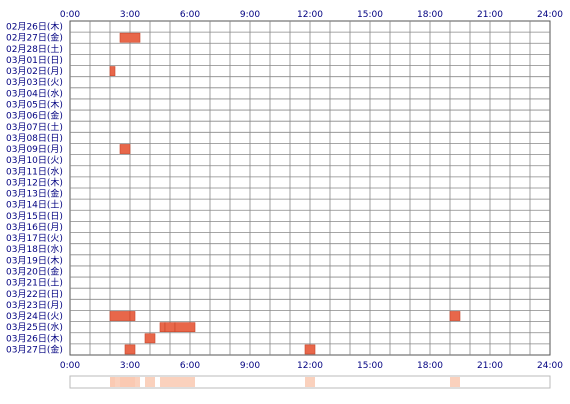 The height and width of the screenshot is (404, 570). What do you see at coordinates (34, 260) in the screenshot?
I see `date-label: 03月19日(木)` at bounding box center [34, 260].